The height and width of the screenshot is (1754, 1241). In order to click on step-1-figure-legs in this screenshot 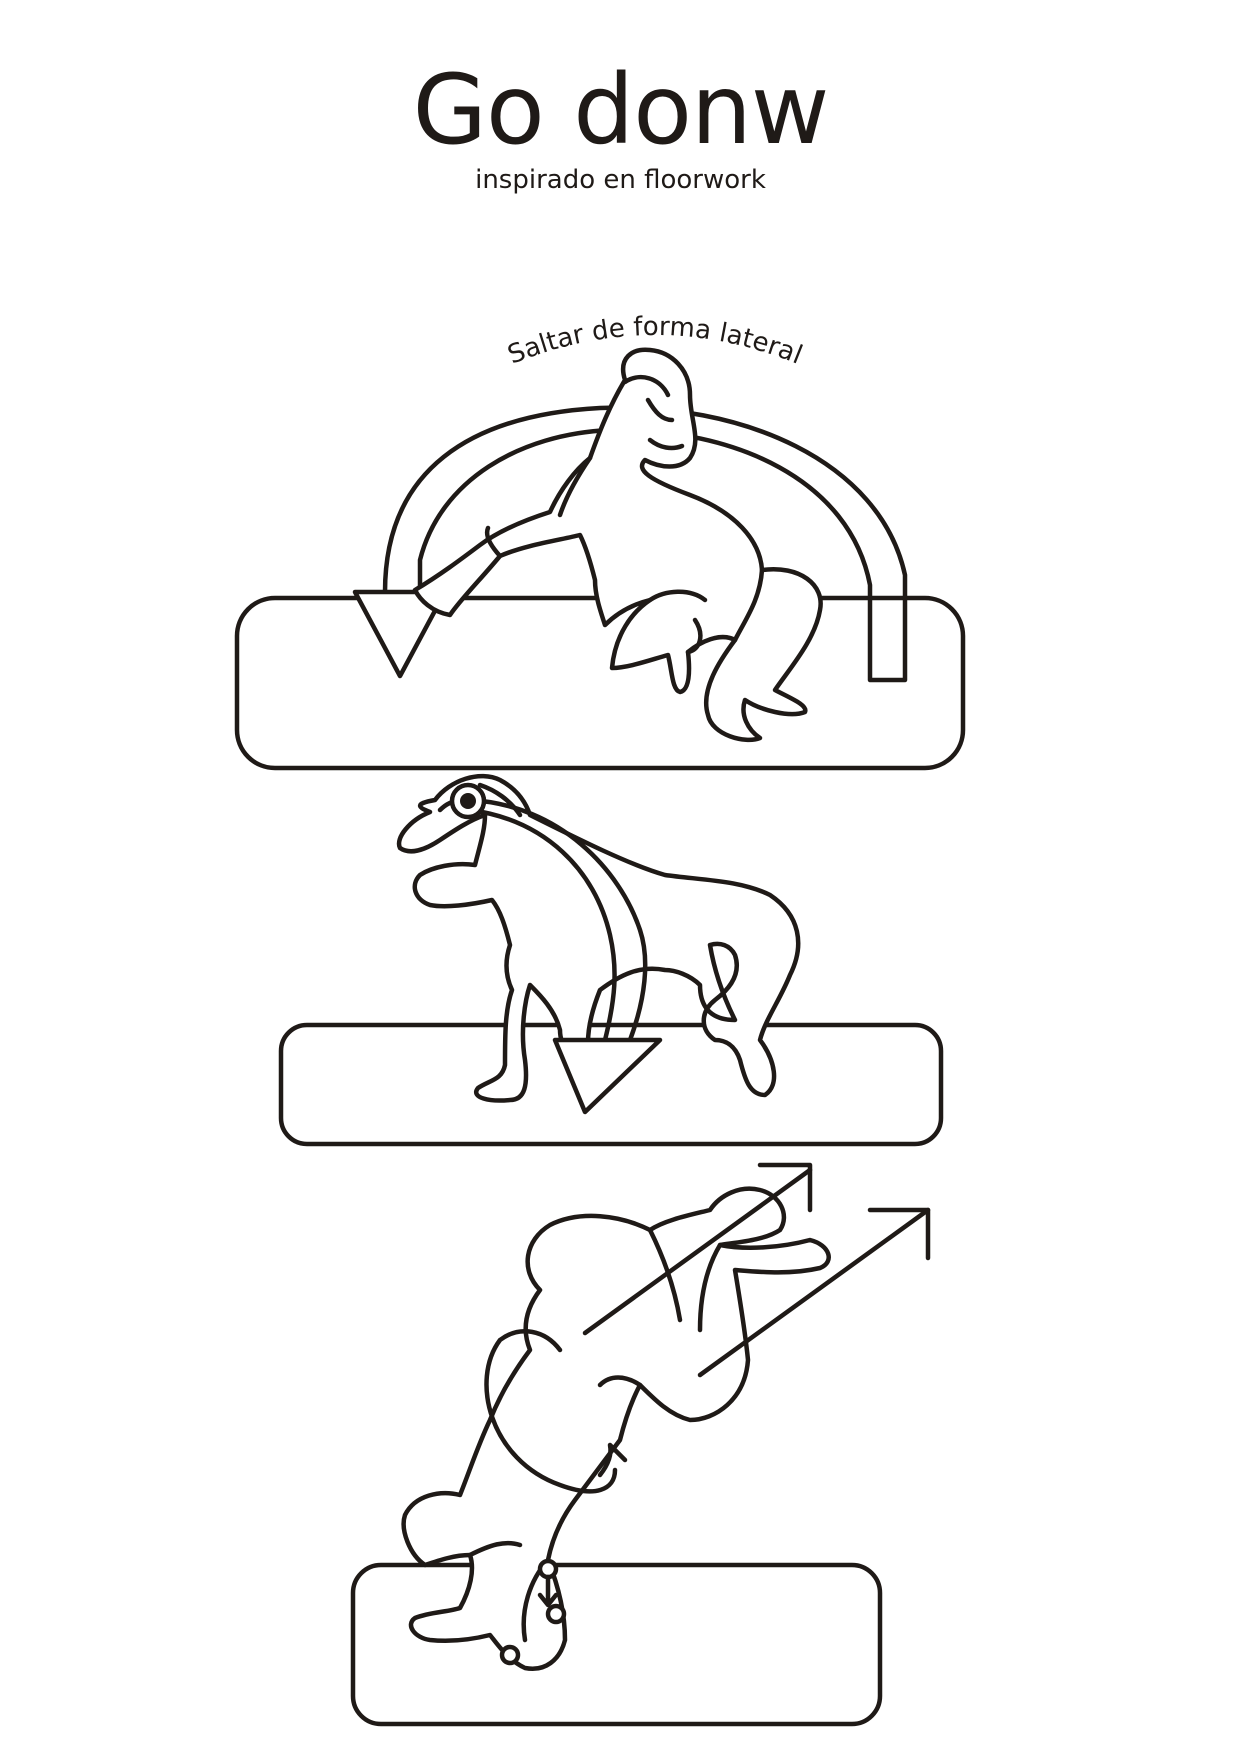, I will do `click(706, 611)`.